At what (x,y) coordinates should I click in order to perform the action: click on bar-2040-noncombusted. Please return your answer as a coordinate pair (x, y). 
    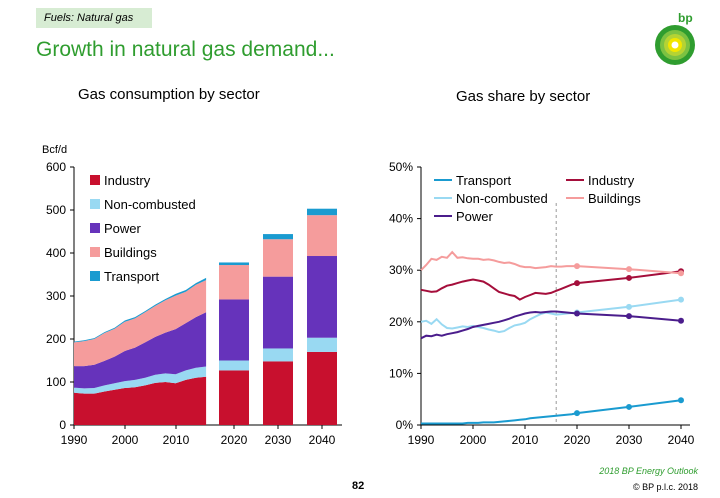
    Looking at the image, I should click on (322, 344).